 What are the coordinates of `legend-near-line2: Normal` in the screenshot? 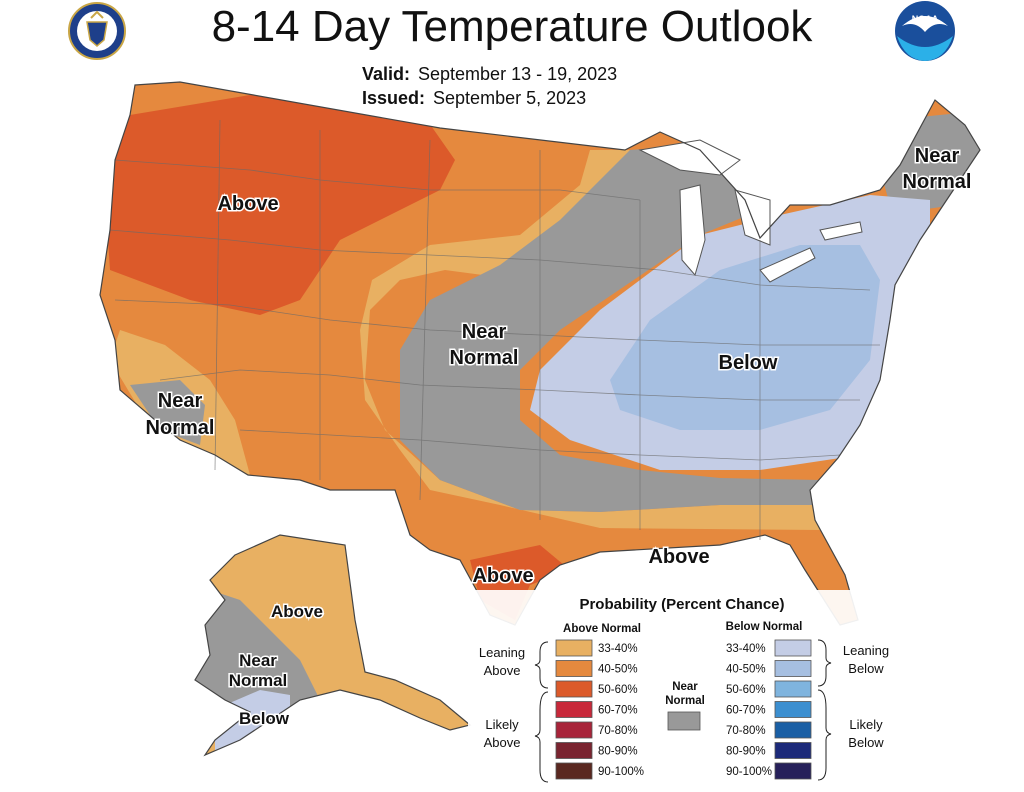 It's located at (685, 701).